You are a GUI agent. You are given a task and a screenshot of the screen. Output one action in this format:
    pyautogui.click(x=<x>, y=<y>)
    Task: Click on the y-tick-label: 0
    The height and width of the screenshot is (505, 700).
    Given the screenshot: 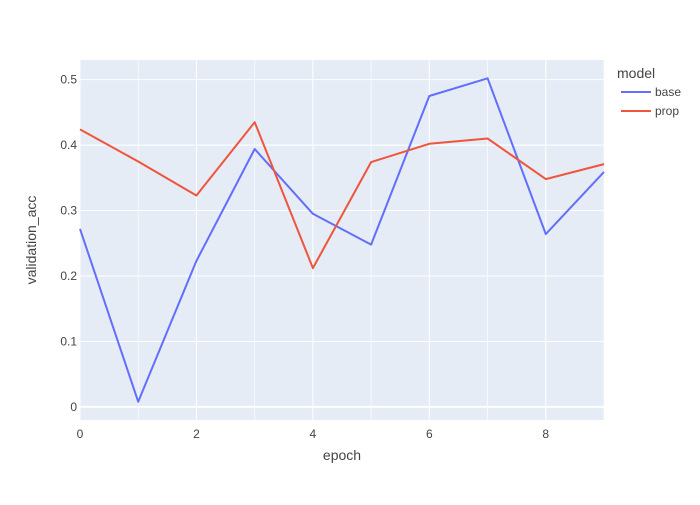 What is the action you would take?
    pyautogui.click(x=73, y=407)
    